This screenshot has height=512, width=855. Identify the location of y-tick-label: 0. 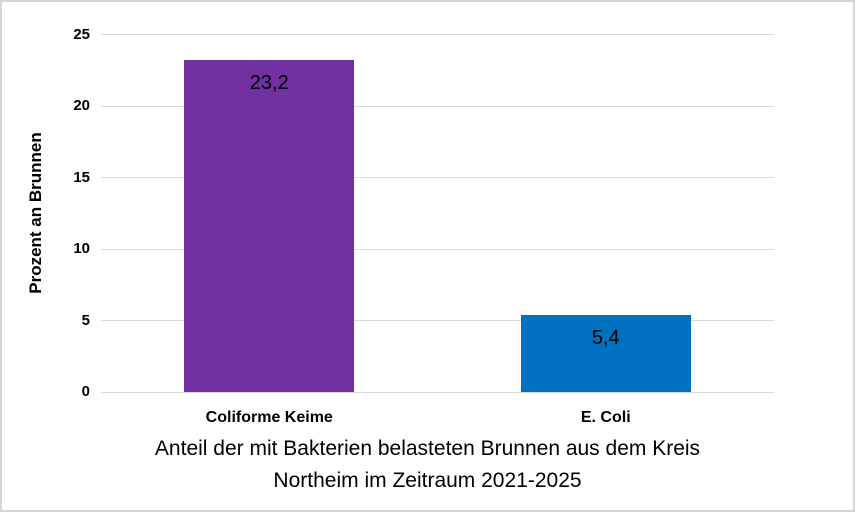
(85, 391).